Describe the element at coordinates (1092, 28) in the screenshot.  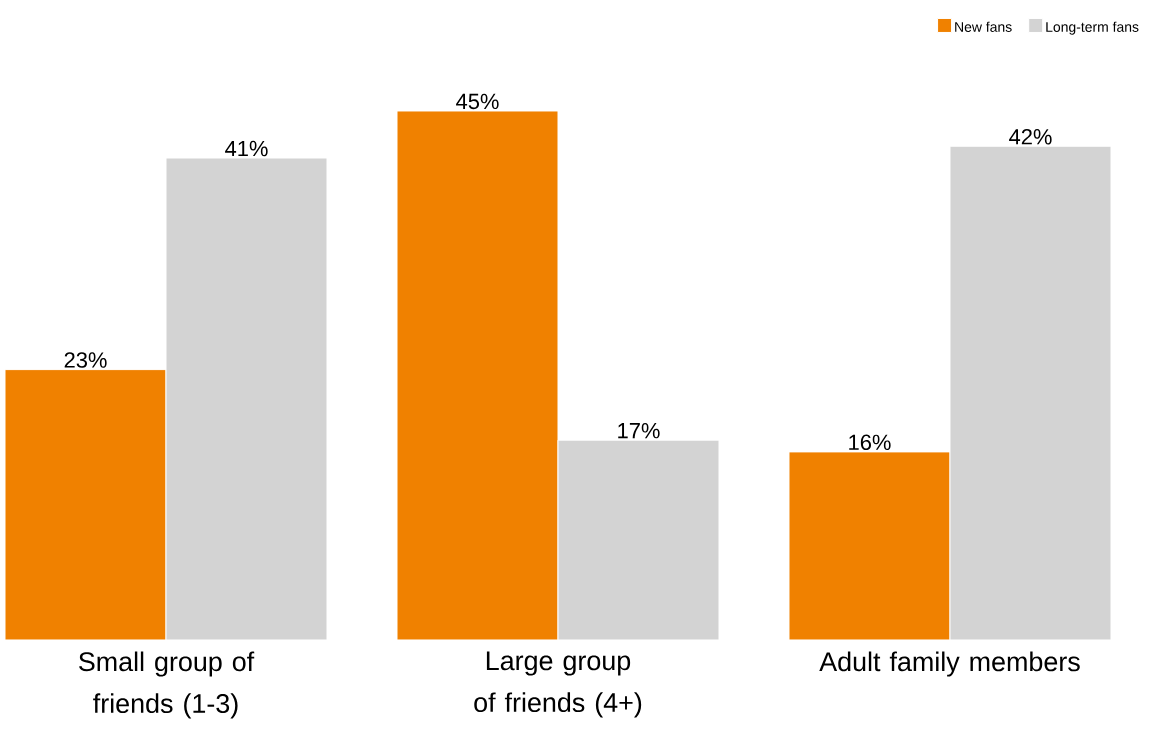
I see `legend-label: Long-term fans` at that location.